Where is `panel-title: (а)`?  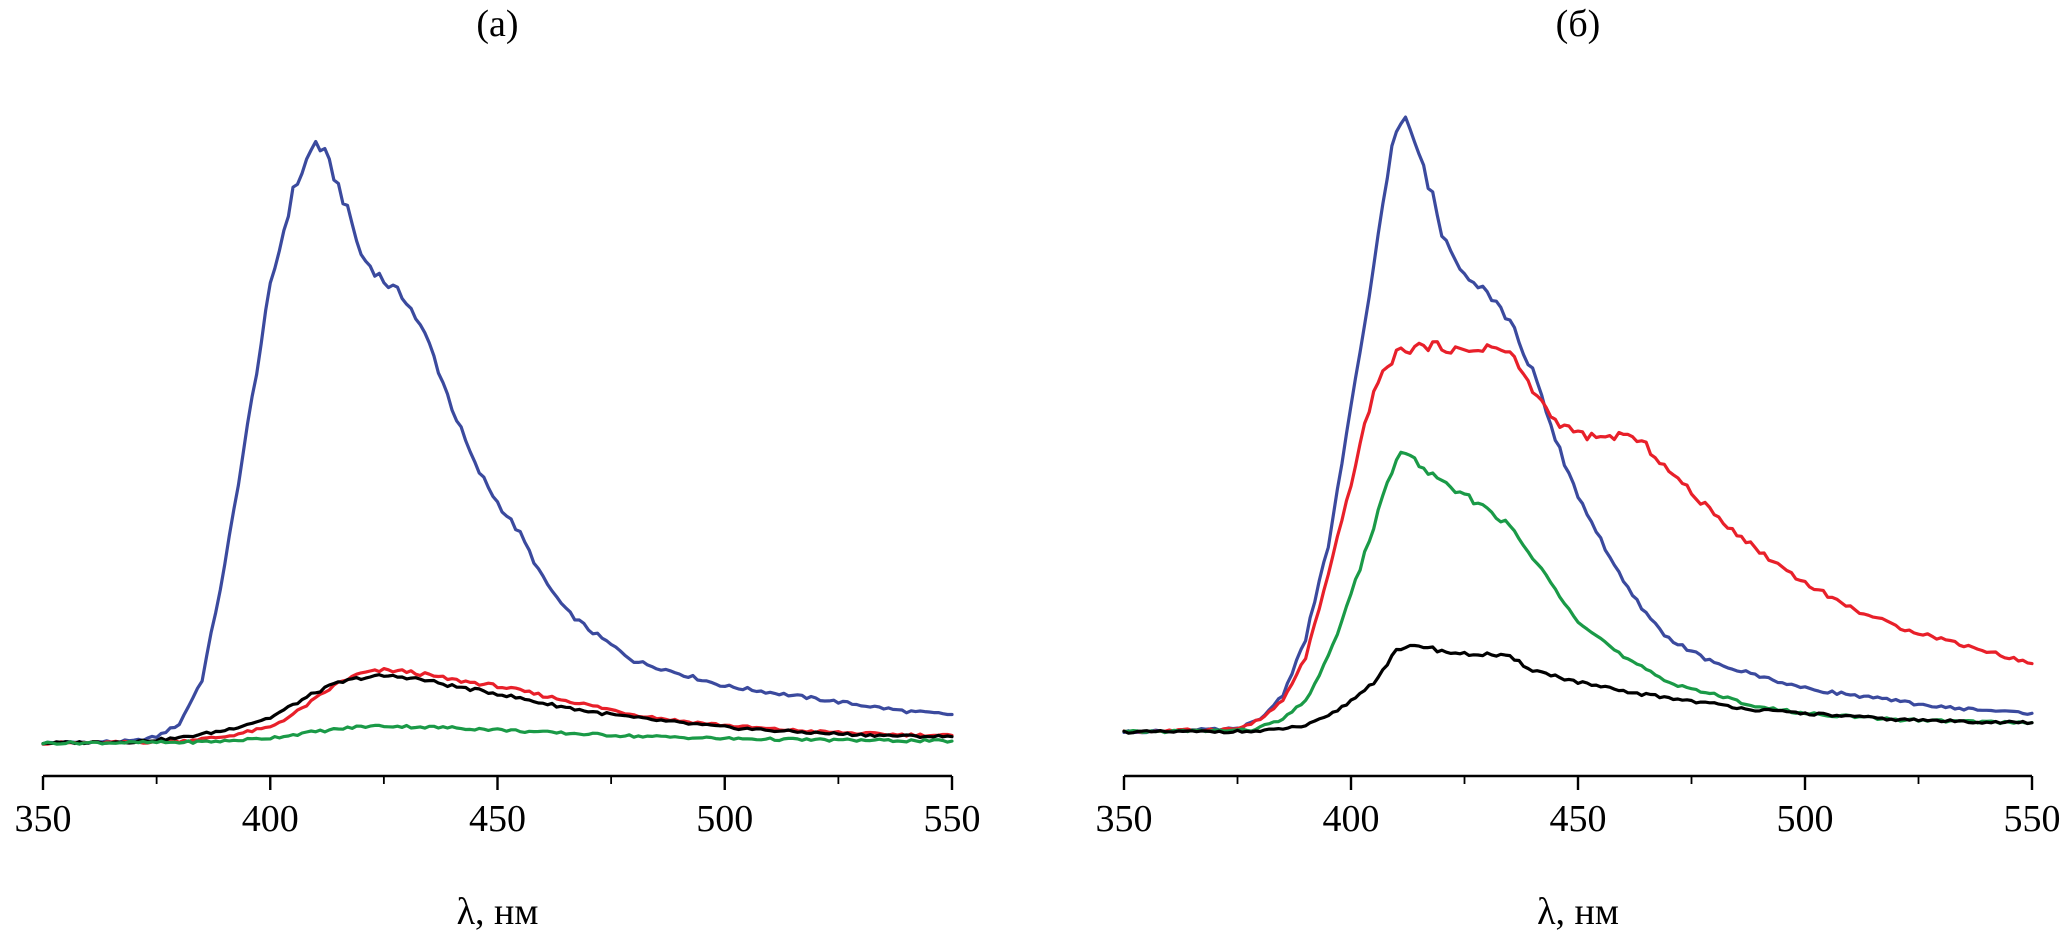 panel-title: (а) is located at coordinates (497, 24).